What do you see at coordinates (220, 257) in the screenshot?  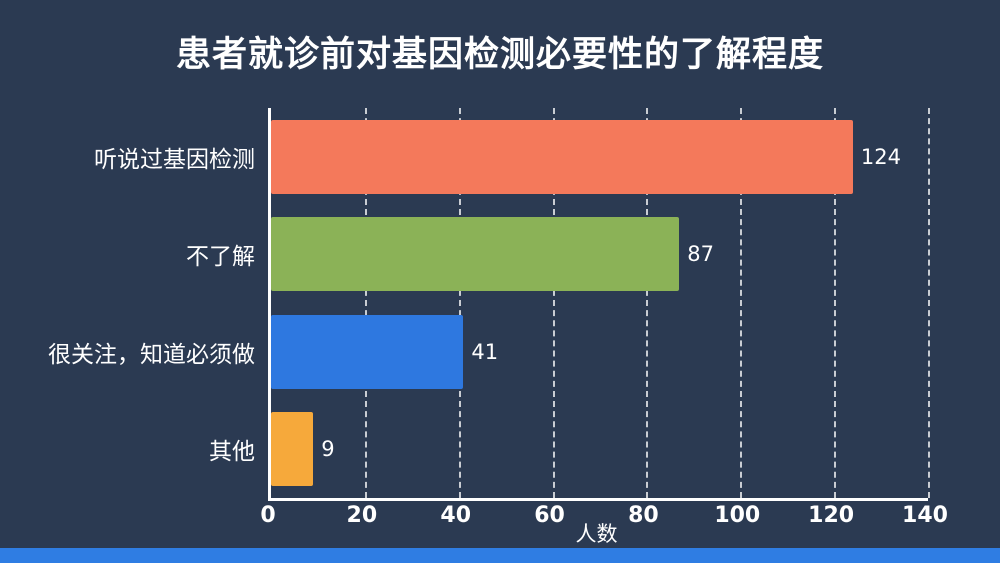 I see `category-label: 不了解` at bounding box center [220, 257].